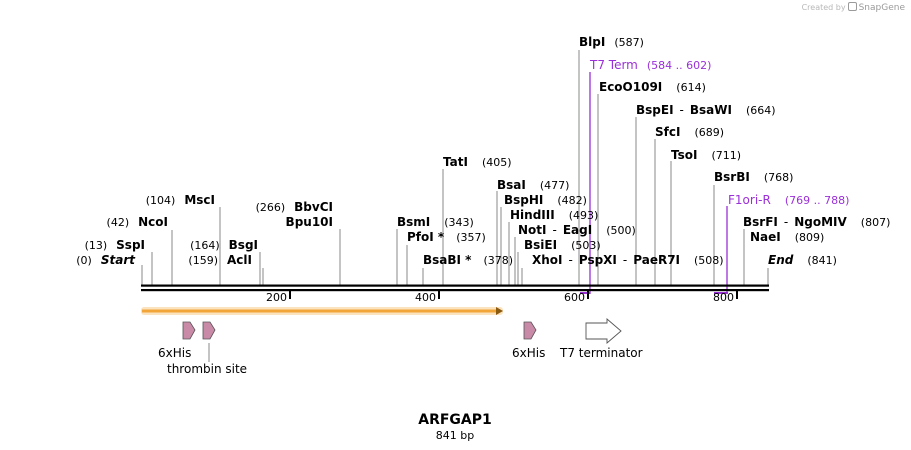 The width and height of the screenshot is (911, 450). What do you see at coordinates (294, 207) in the screenshot?
I see `site-label-bbvci: (266) BbvCI` at bounding box center [294, 207].